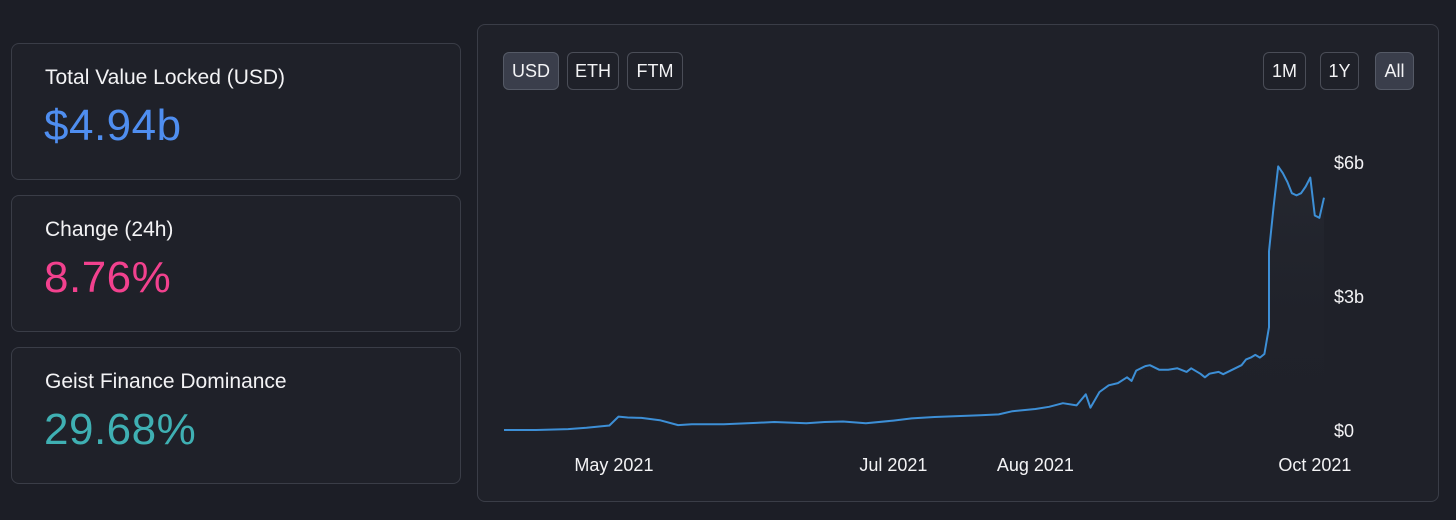 The height and width of the screenshot is (520, 1456). Describe the element at coordinates (165, 77) in the screenshot. I see `tvl-label: Total Value Locked (USD)` at that location.